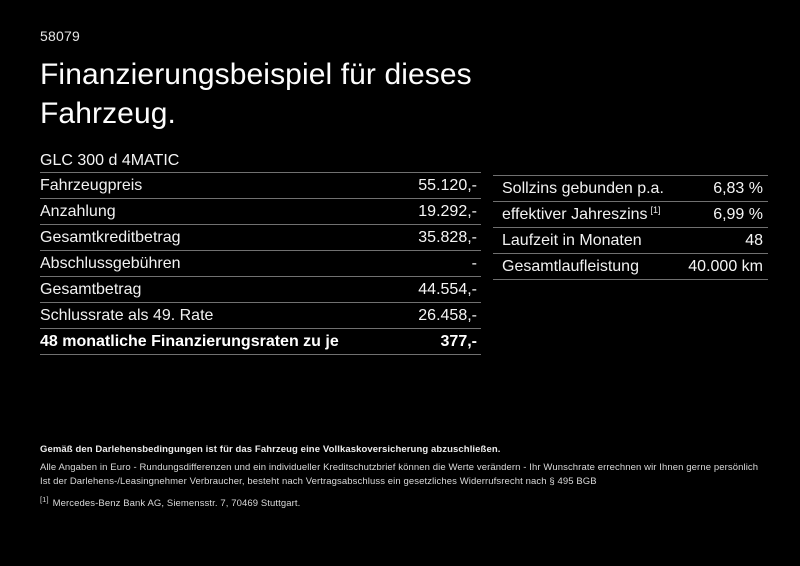  What do you see at coordinates (260, 212) in the screenshot?
I see `table-row: Anzahlung 19.292,-` at bounding box center [260, 212].